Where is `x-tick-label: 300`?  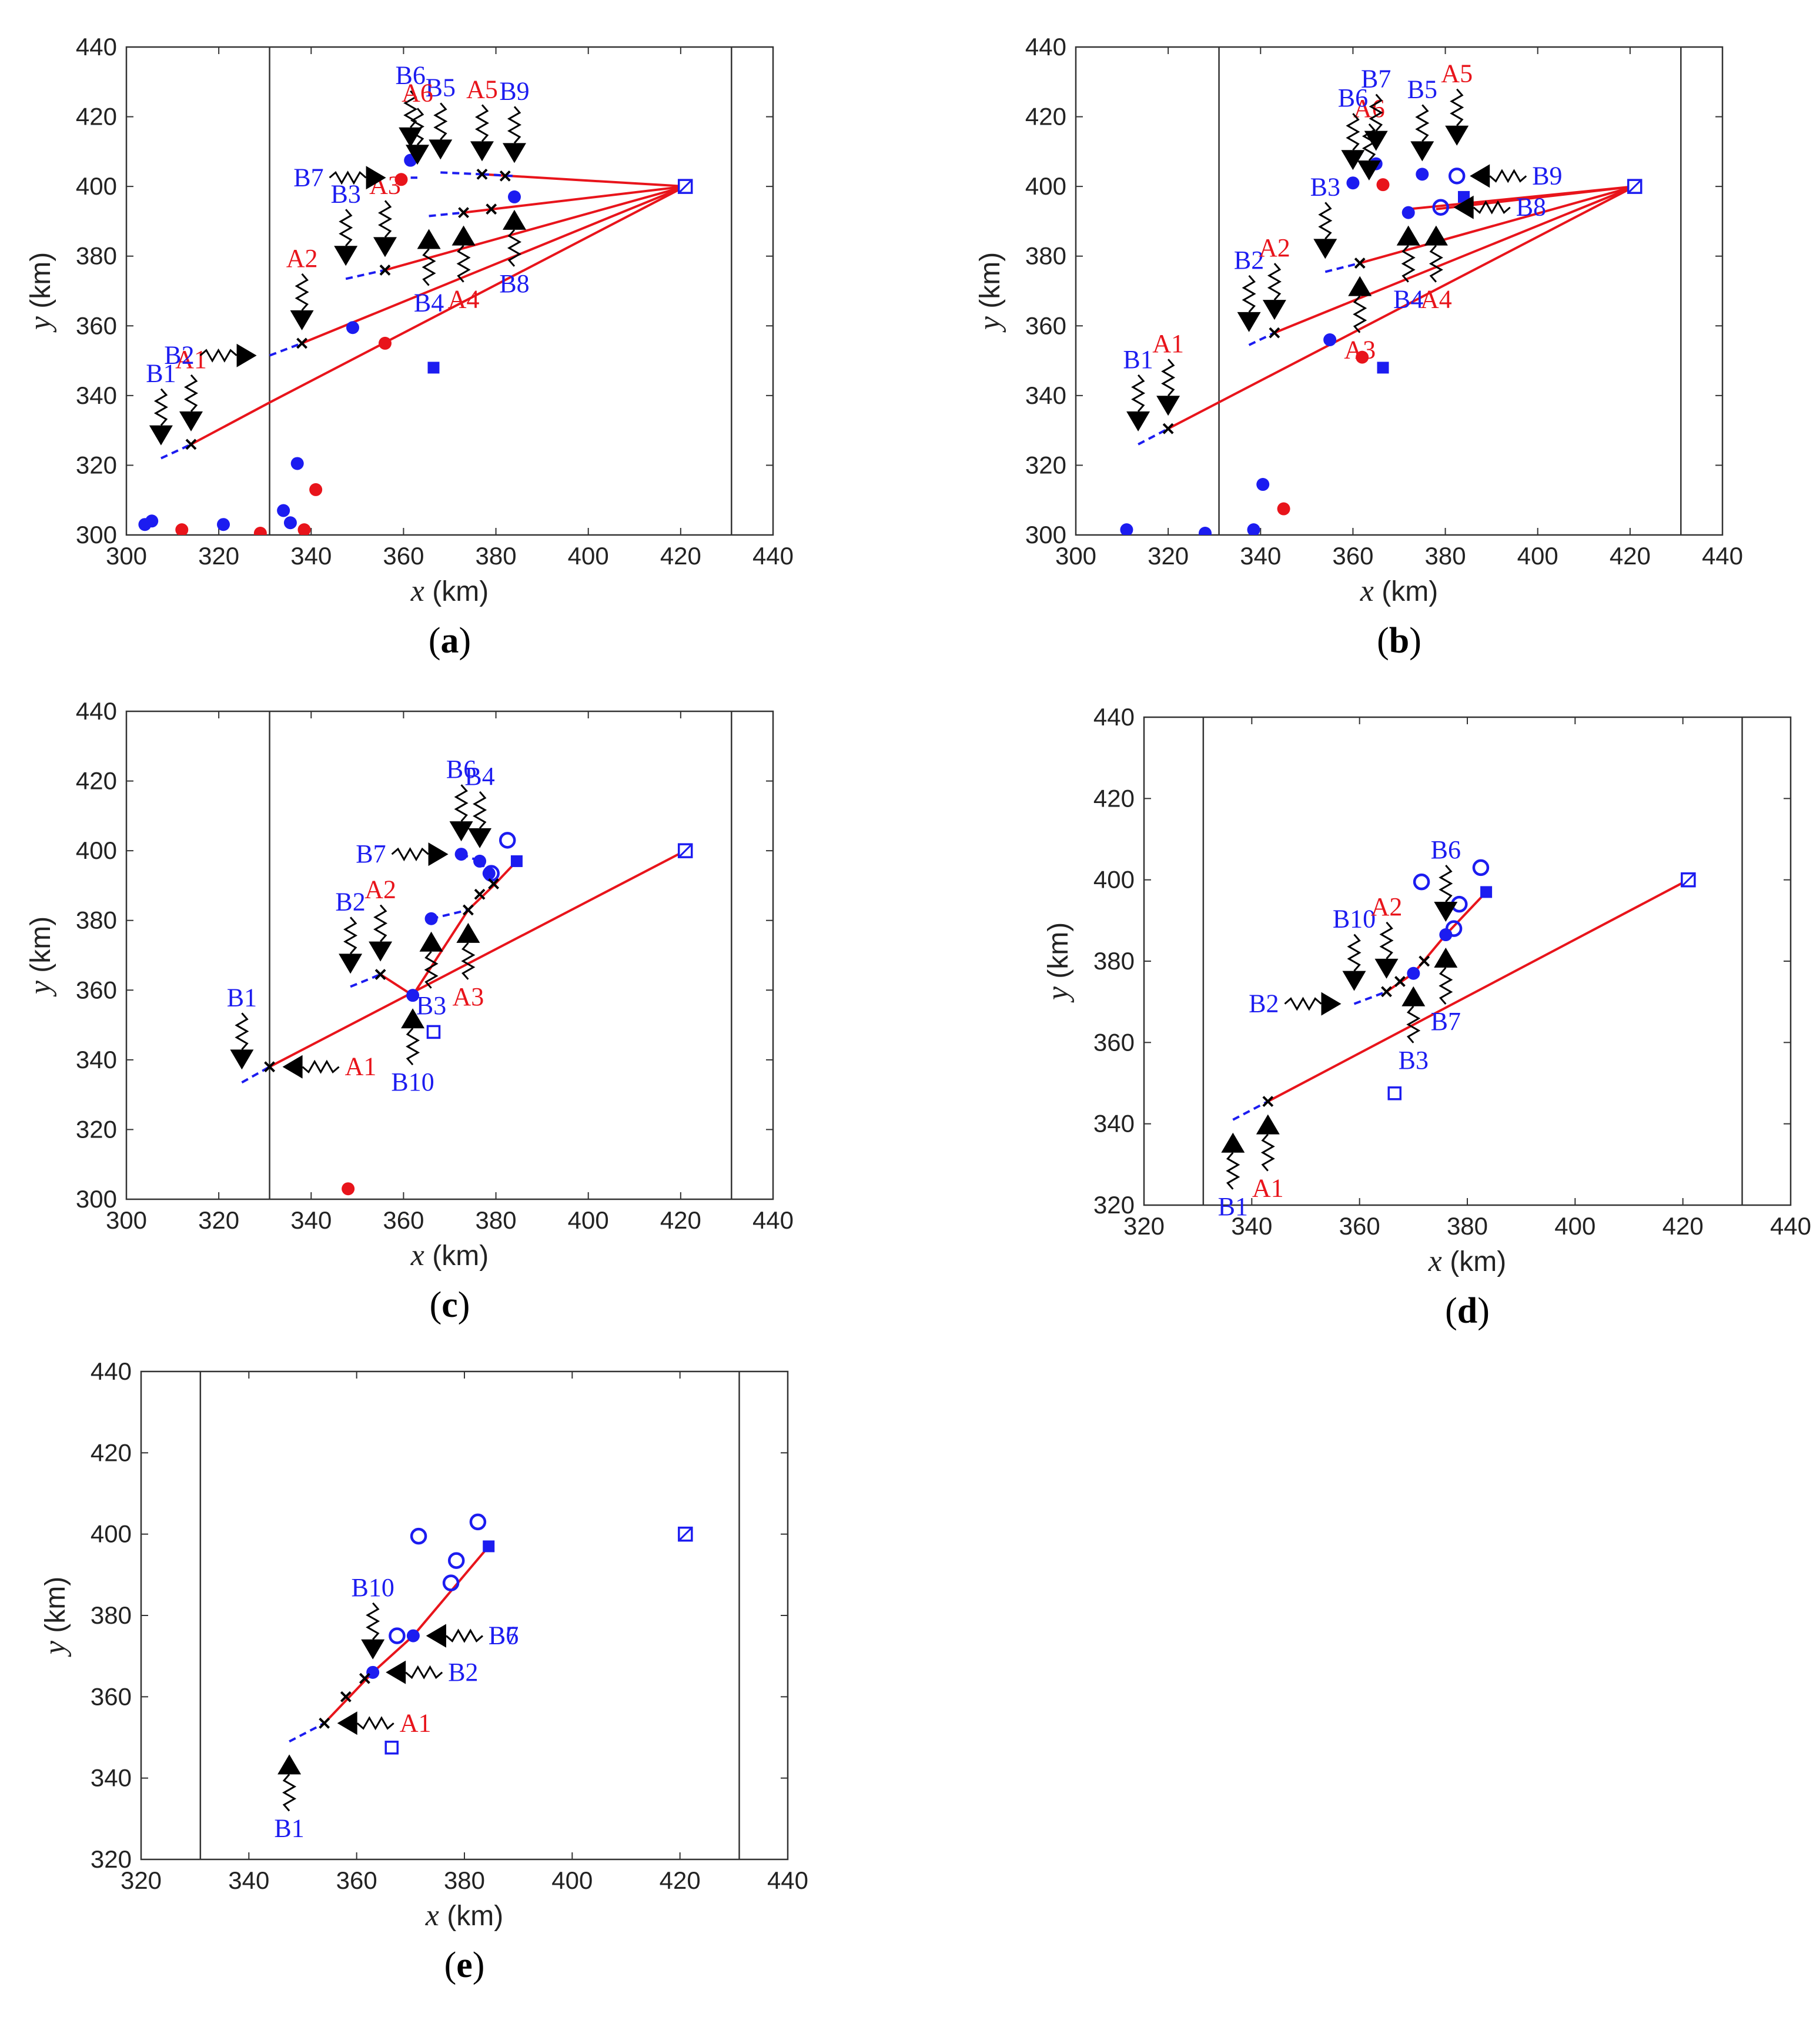
x-tick-label: 300 is located at coordinates (1075, 556).